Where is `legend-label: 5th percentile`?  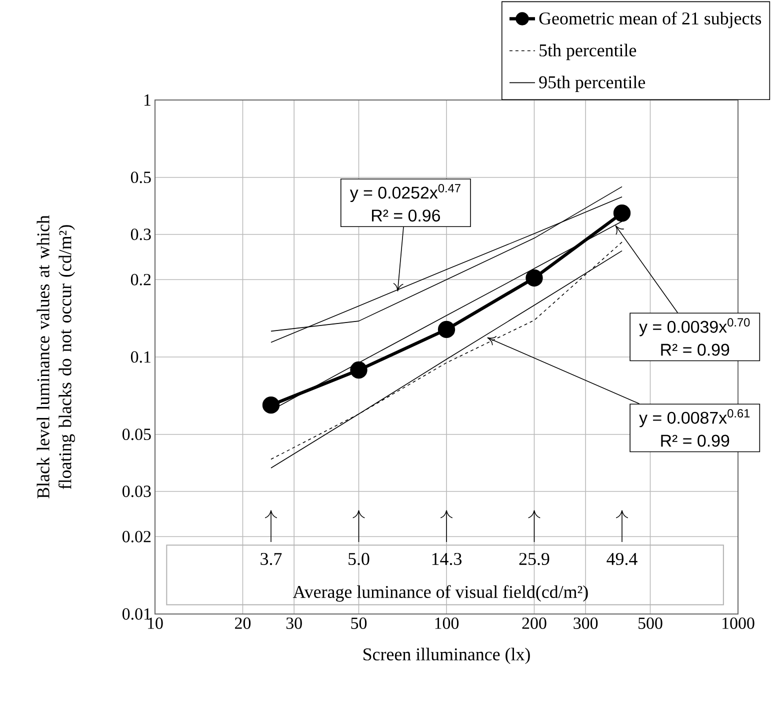
legend-label: 5th percentile is located at coordinates (588, 52).